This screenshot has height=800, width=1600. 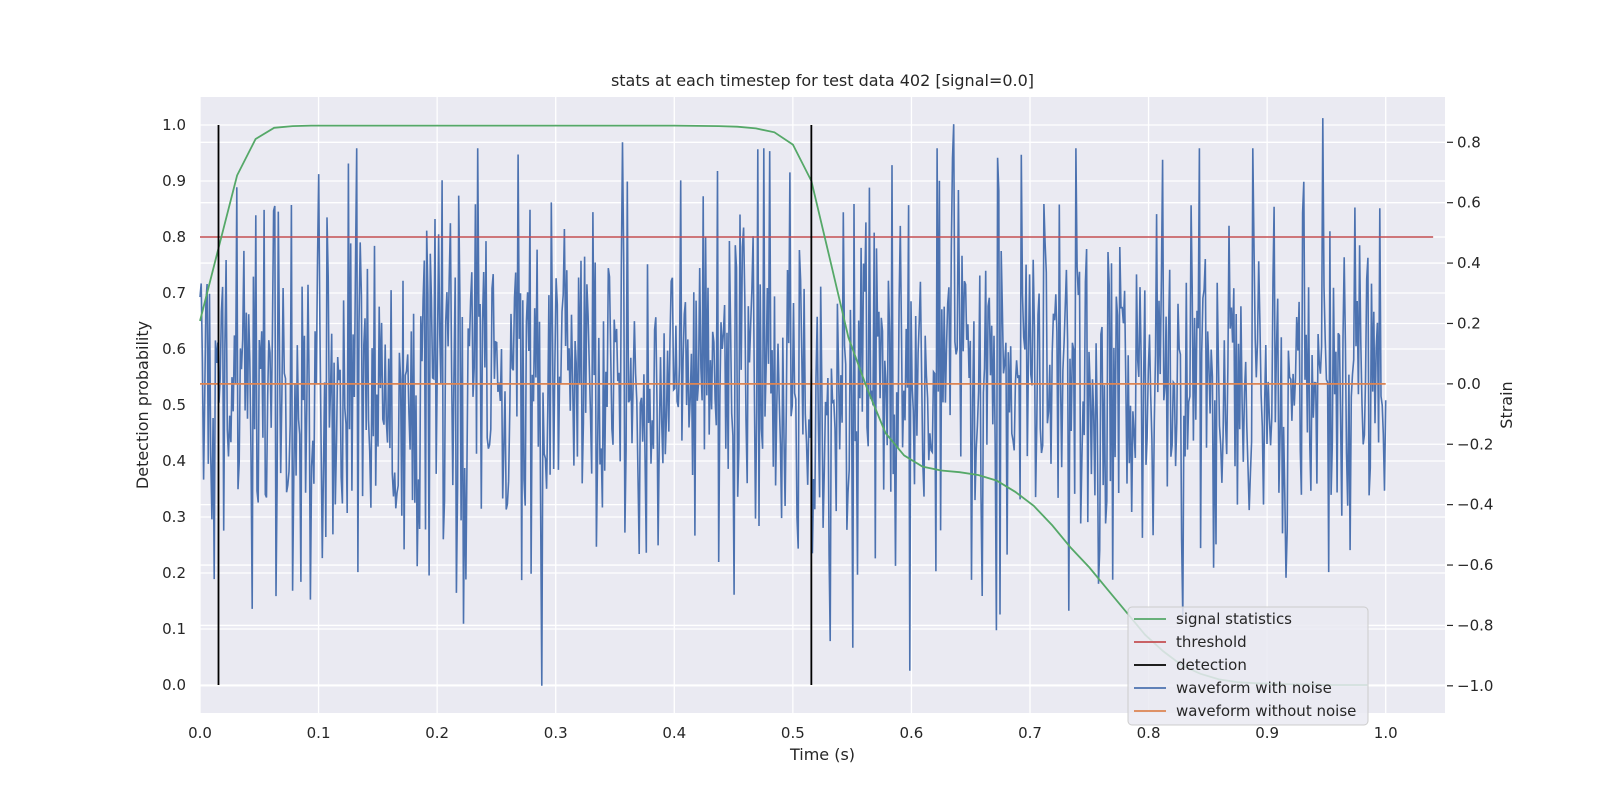 I want to click on y-tick-label: 0.0, so click(x=174, y=685).